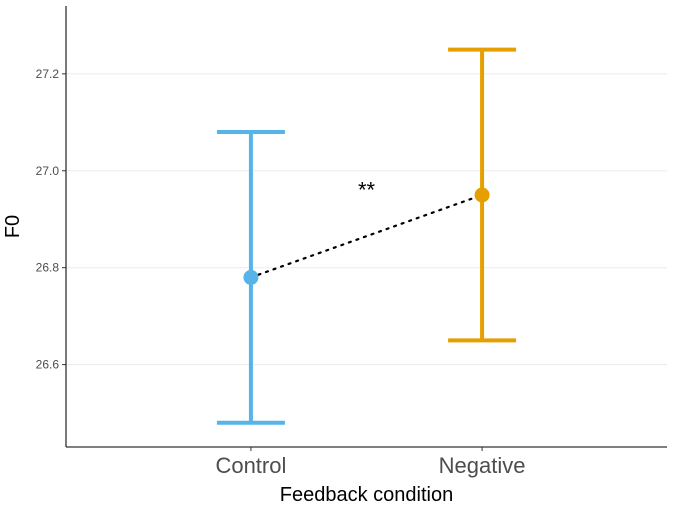 This screenshot has width=685, height=508. Describe the element at coordinates (48, 74) in the screenshot. I see `y-tick-label-3: 27.2` at that location.